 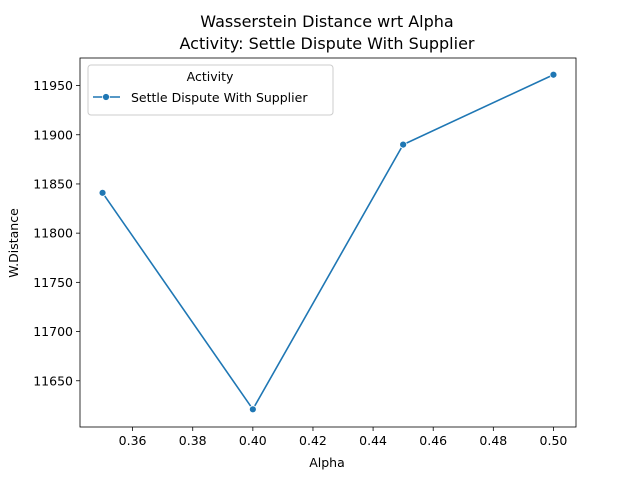 I want to click on x-tick-label: 0.48, so click(x=493, y=440).